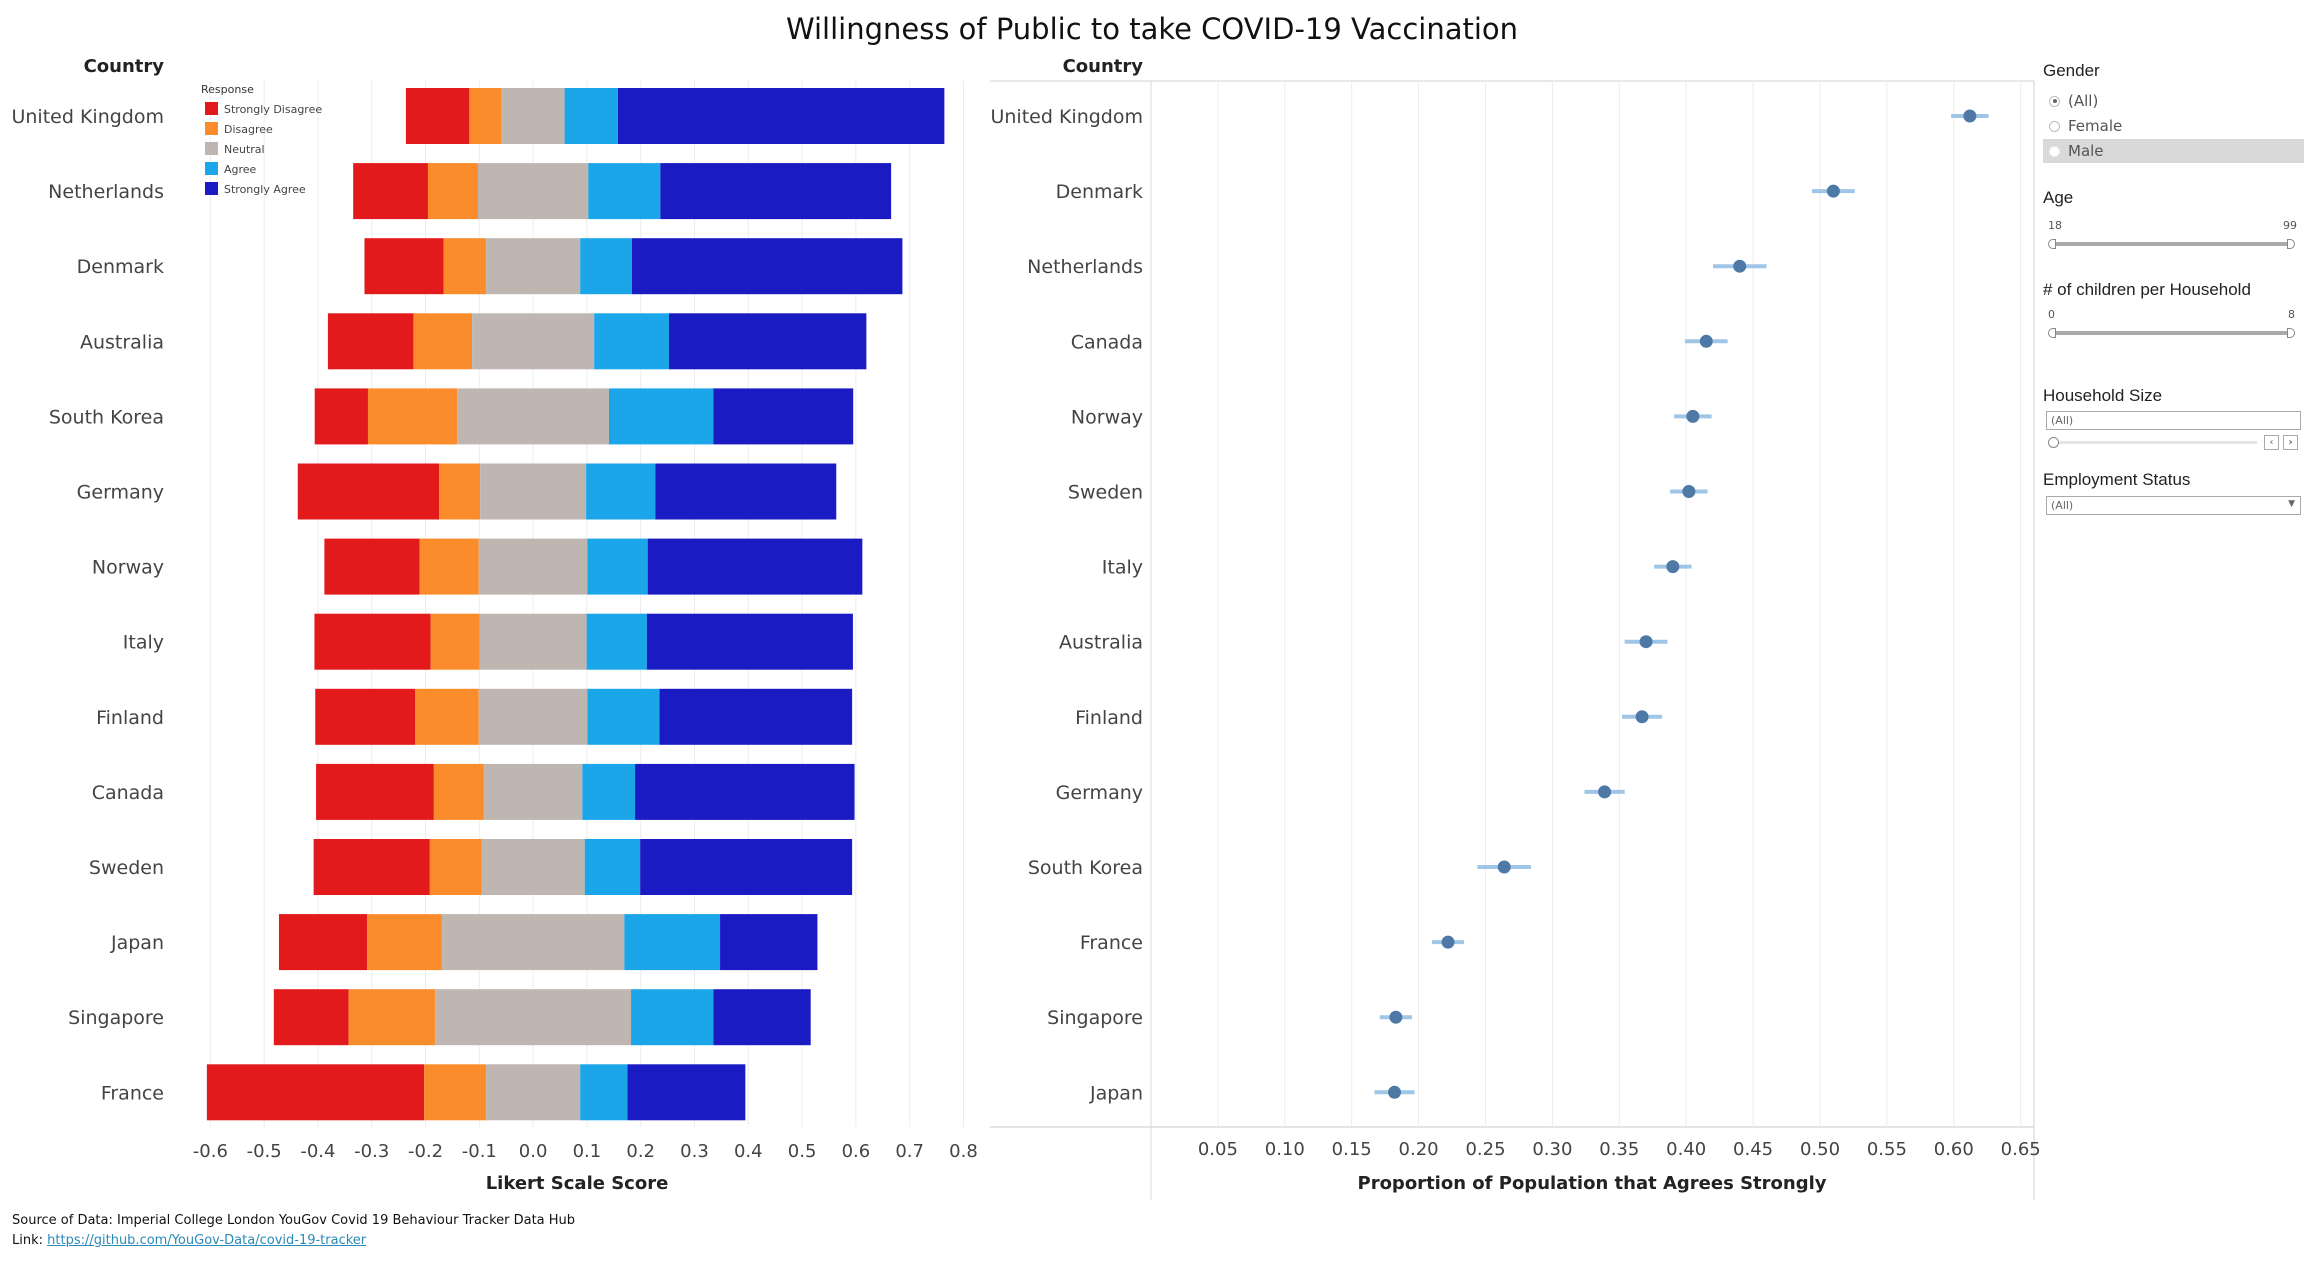 The image size is (2304, 1261). What do you see at coordinates (963, 1151) in the screenshot?
I see `x-tick-label: 0.8` at bounding box center [963, 1151].